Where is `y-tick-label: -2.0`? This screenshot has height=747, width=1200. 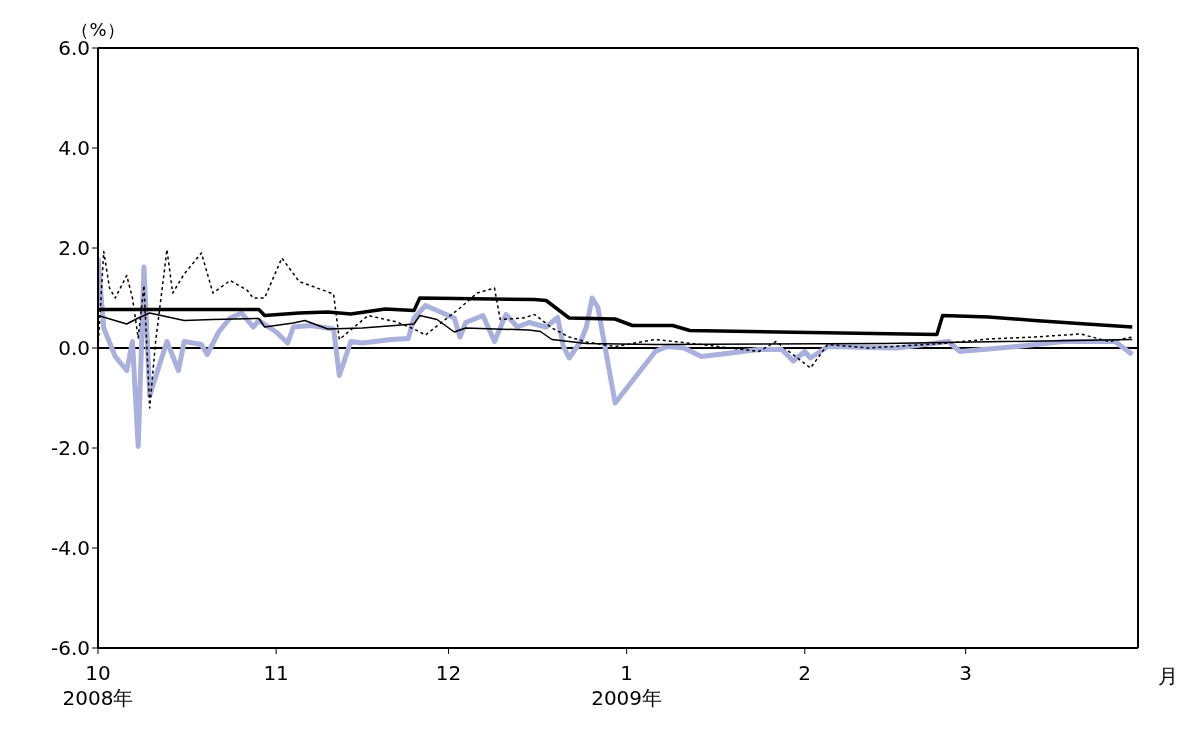 y-tick-label: -2.0 is located at coordinates (70, 448).